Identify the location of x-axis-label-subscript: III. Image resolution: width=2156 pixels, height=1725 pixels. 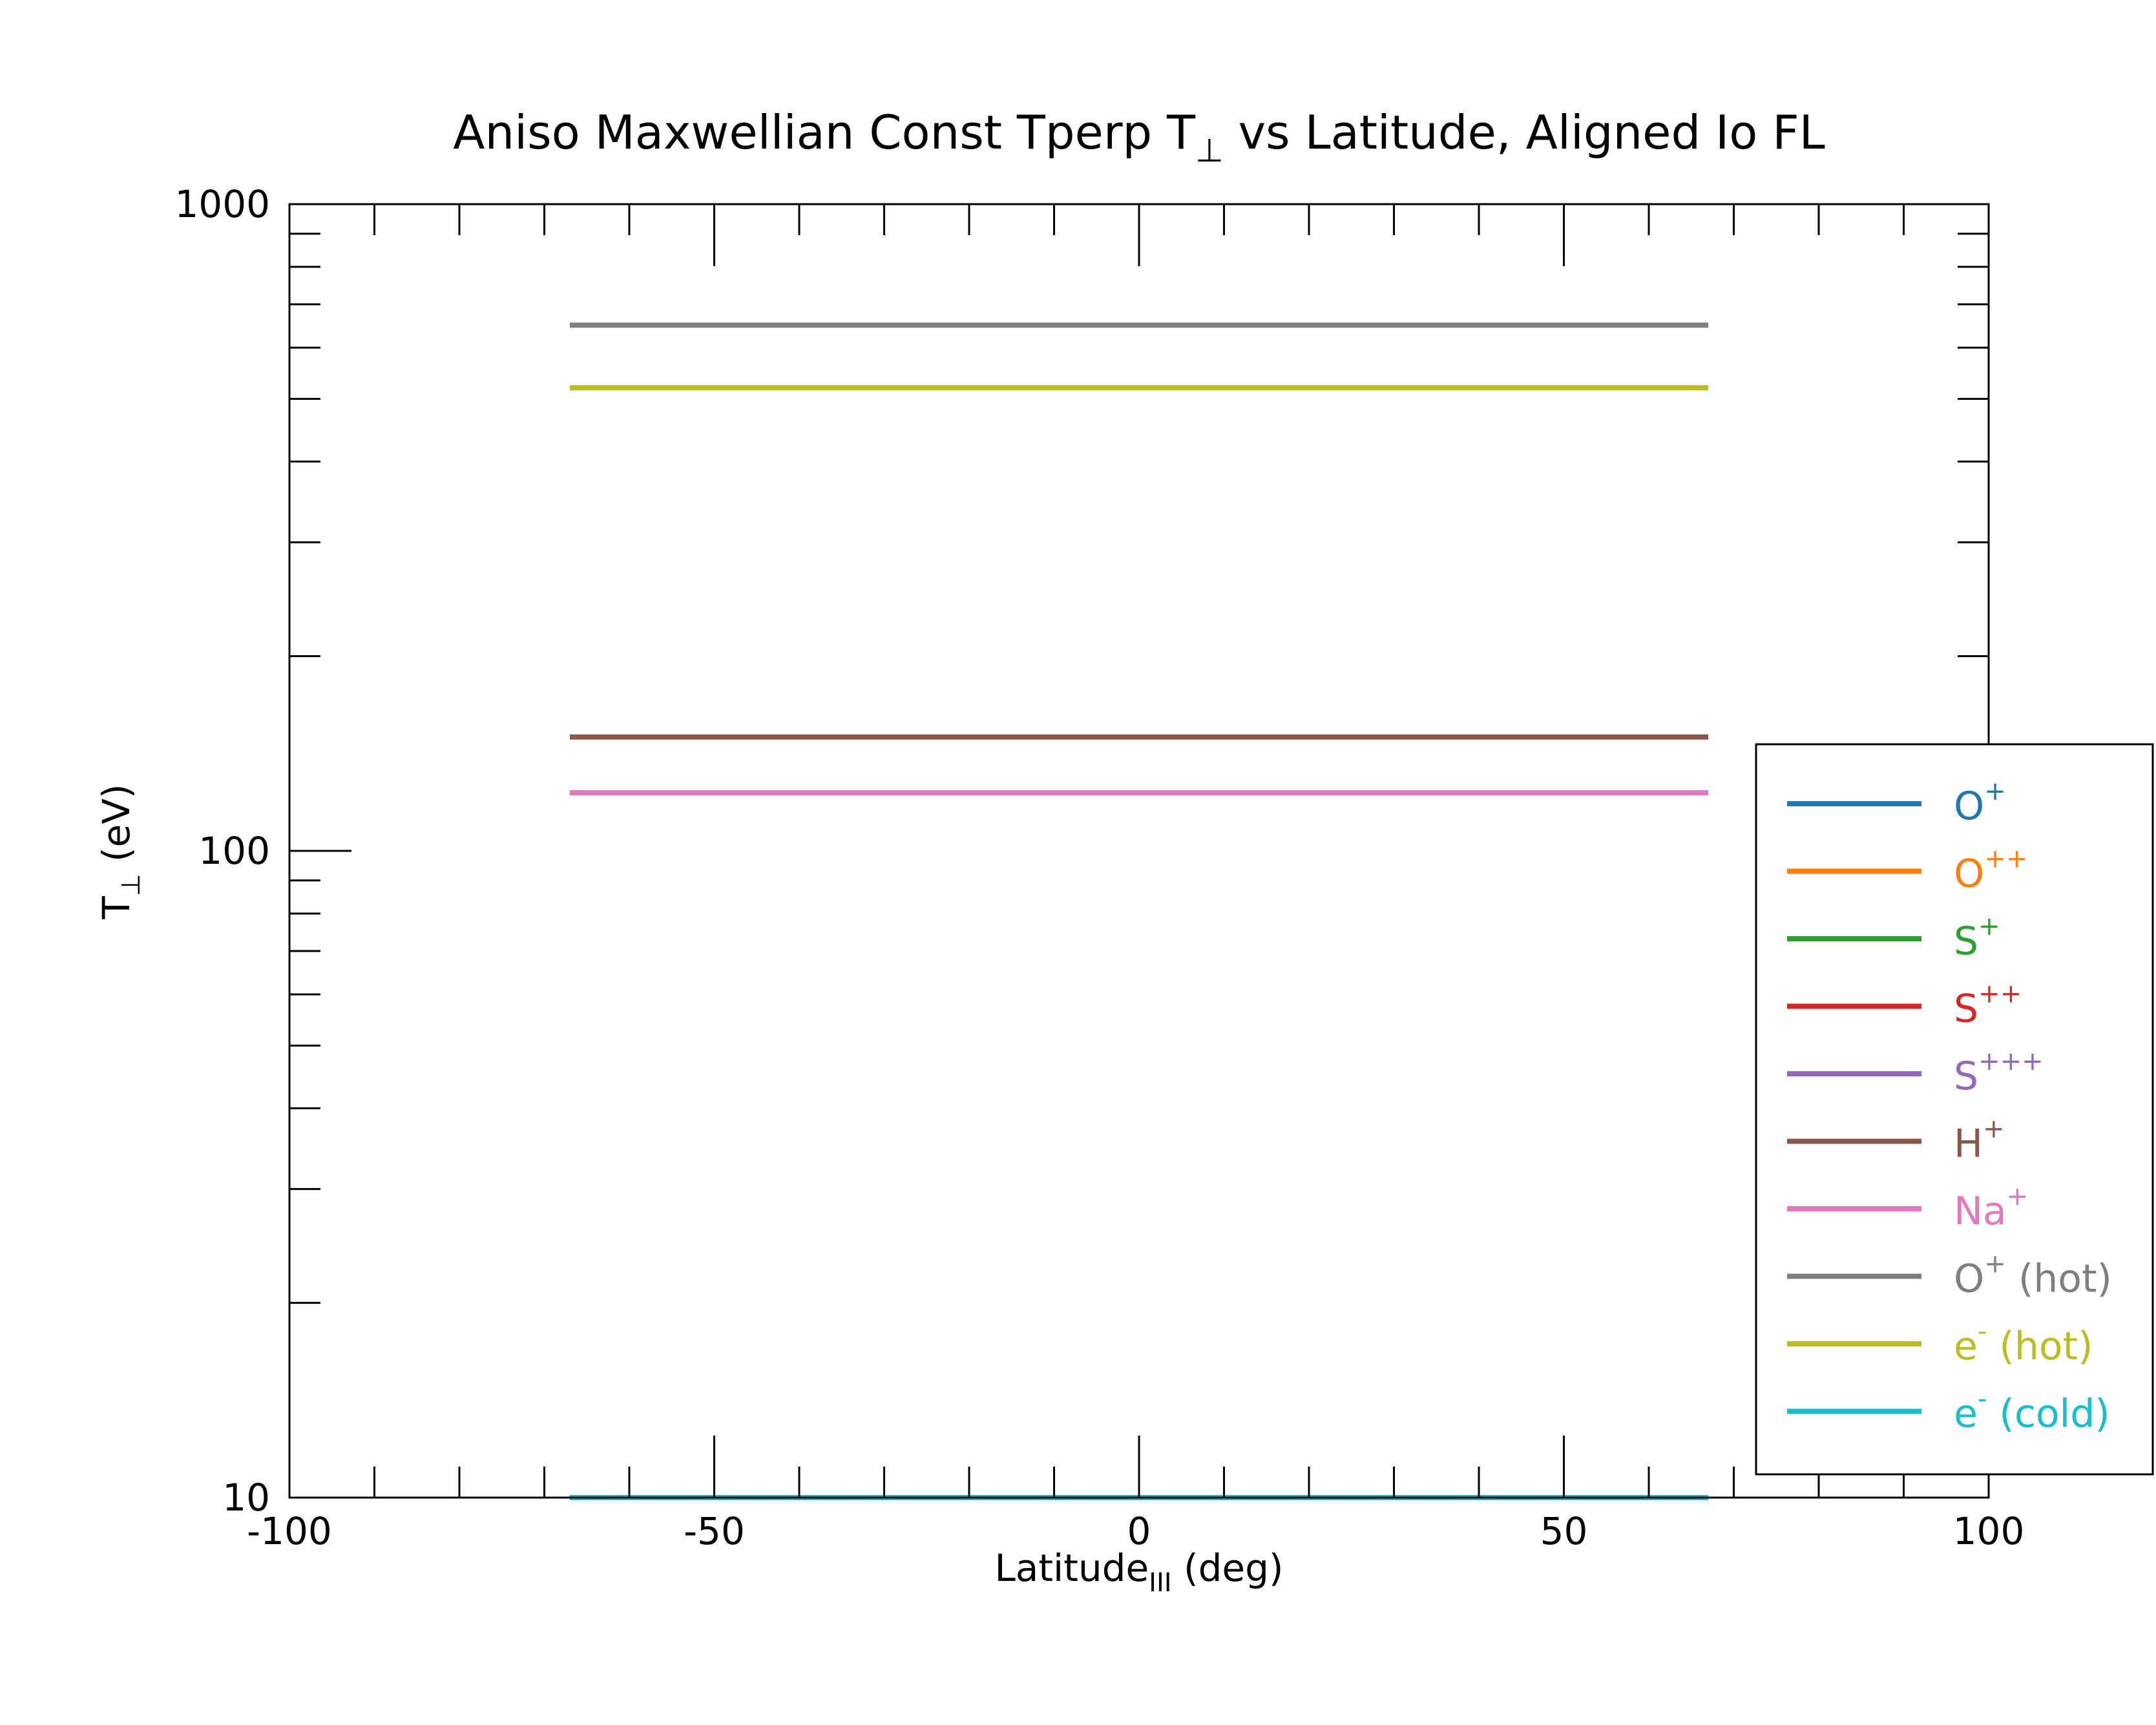
(1160, 1583).